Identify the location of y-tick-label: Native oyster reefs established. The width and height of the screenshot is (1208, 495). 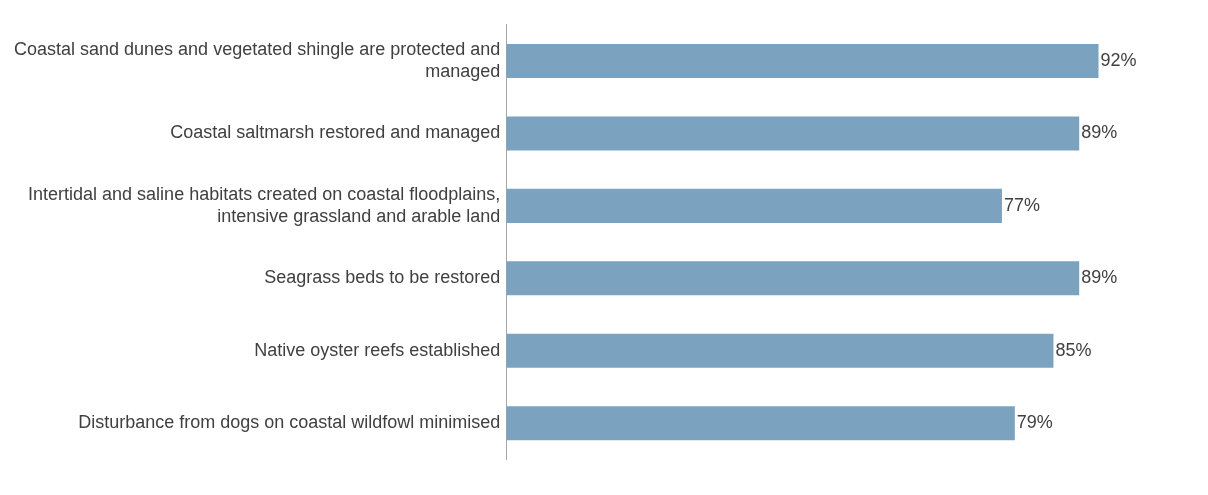
(377, 349).